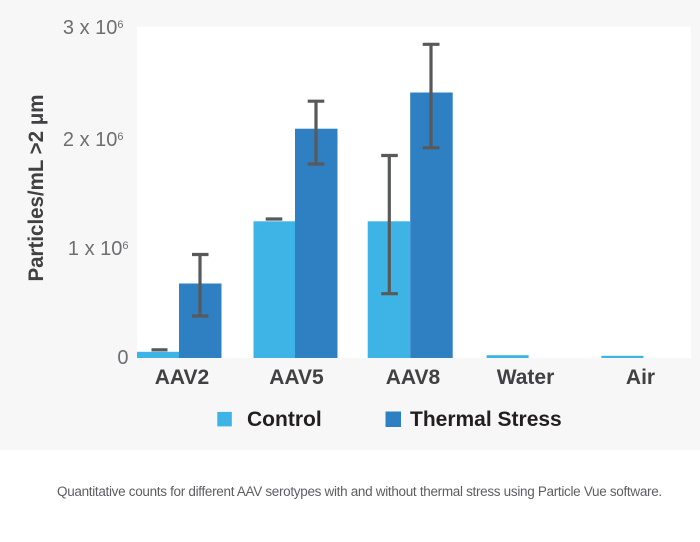 This screenshot has width=700, height=542. Describe the element at coordinates (284, 419) in the screenshot. I see `svg-text: Control` at that location.